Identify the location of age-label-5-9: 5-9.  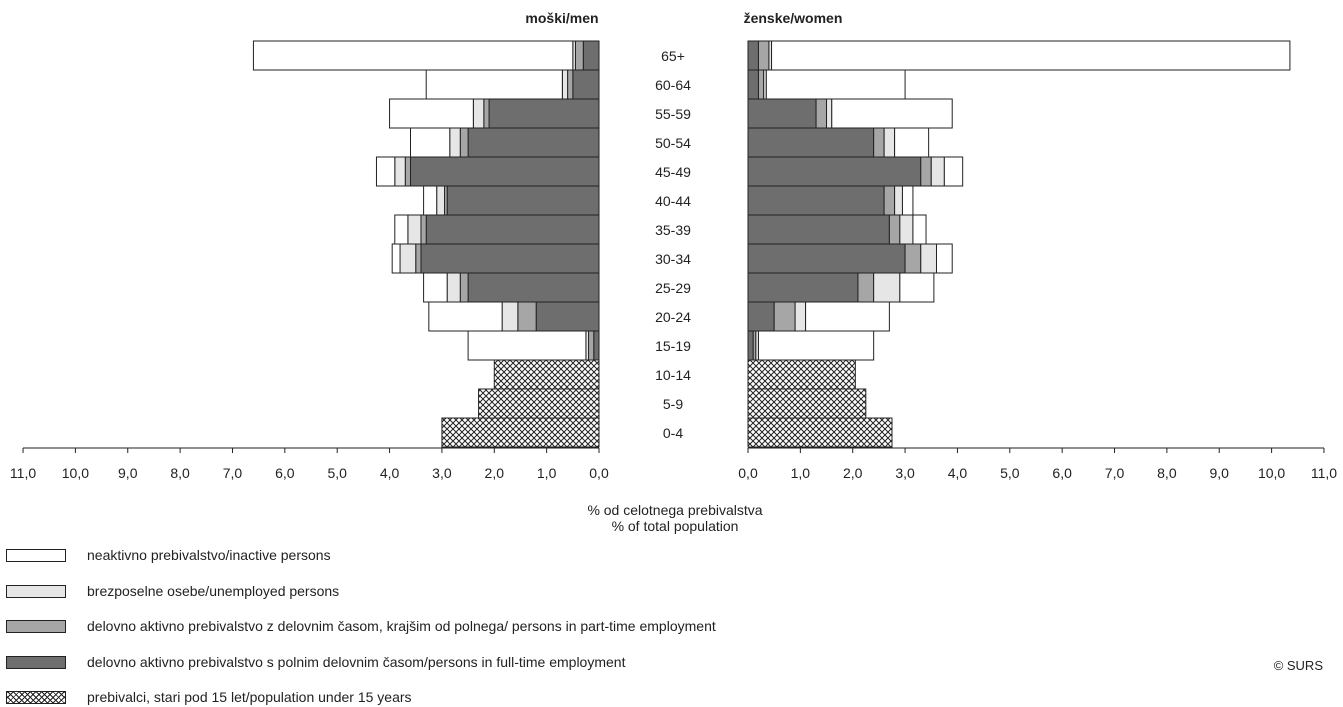
(673, 404).